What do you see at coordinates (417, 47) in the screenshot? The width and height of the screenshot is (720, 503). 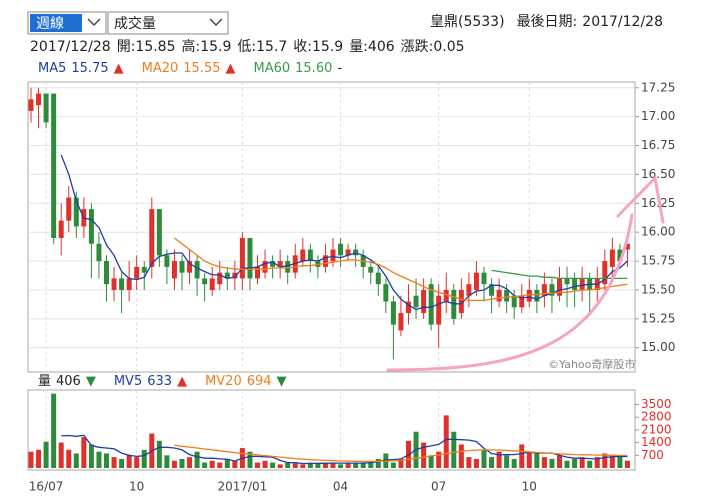 I see `info-label: 漲跌:` at bounding box center [417, 47].